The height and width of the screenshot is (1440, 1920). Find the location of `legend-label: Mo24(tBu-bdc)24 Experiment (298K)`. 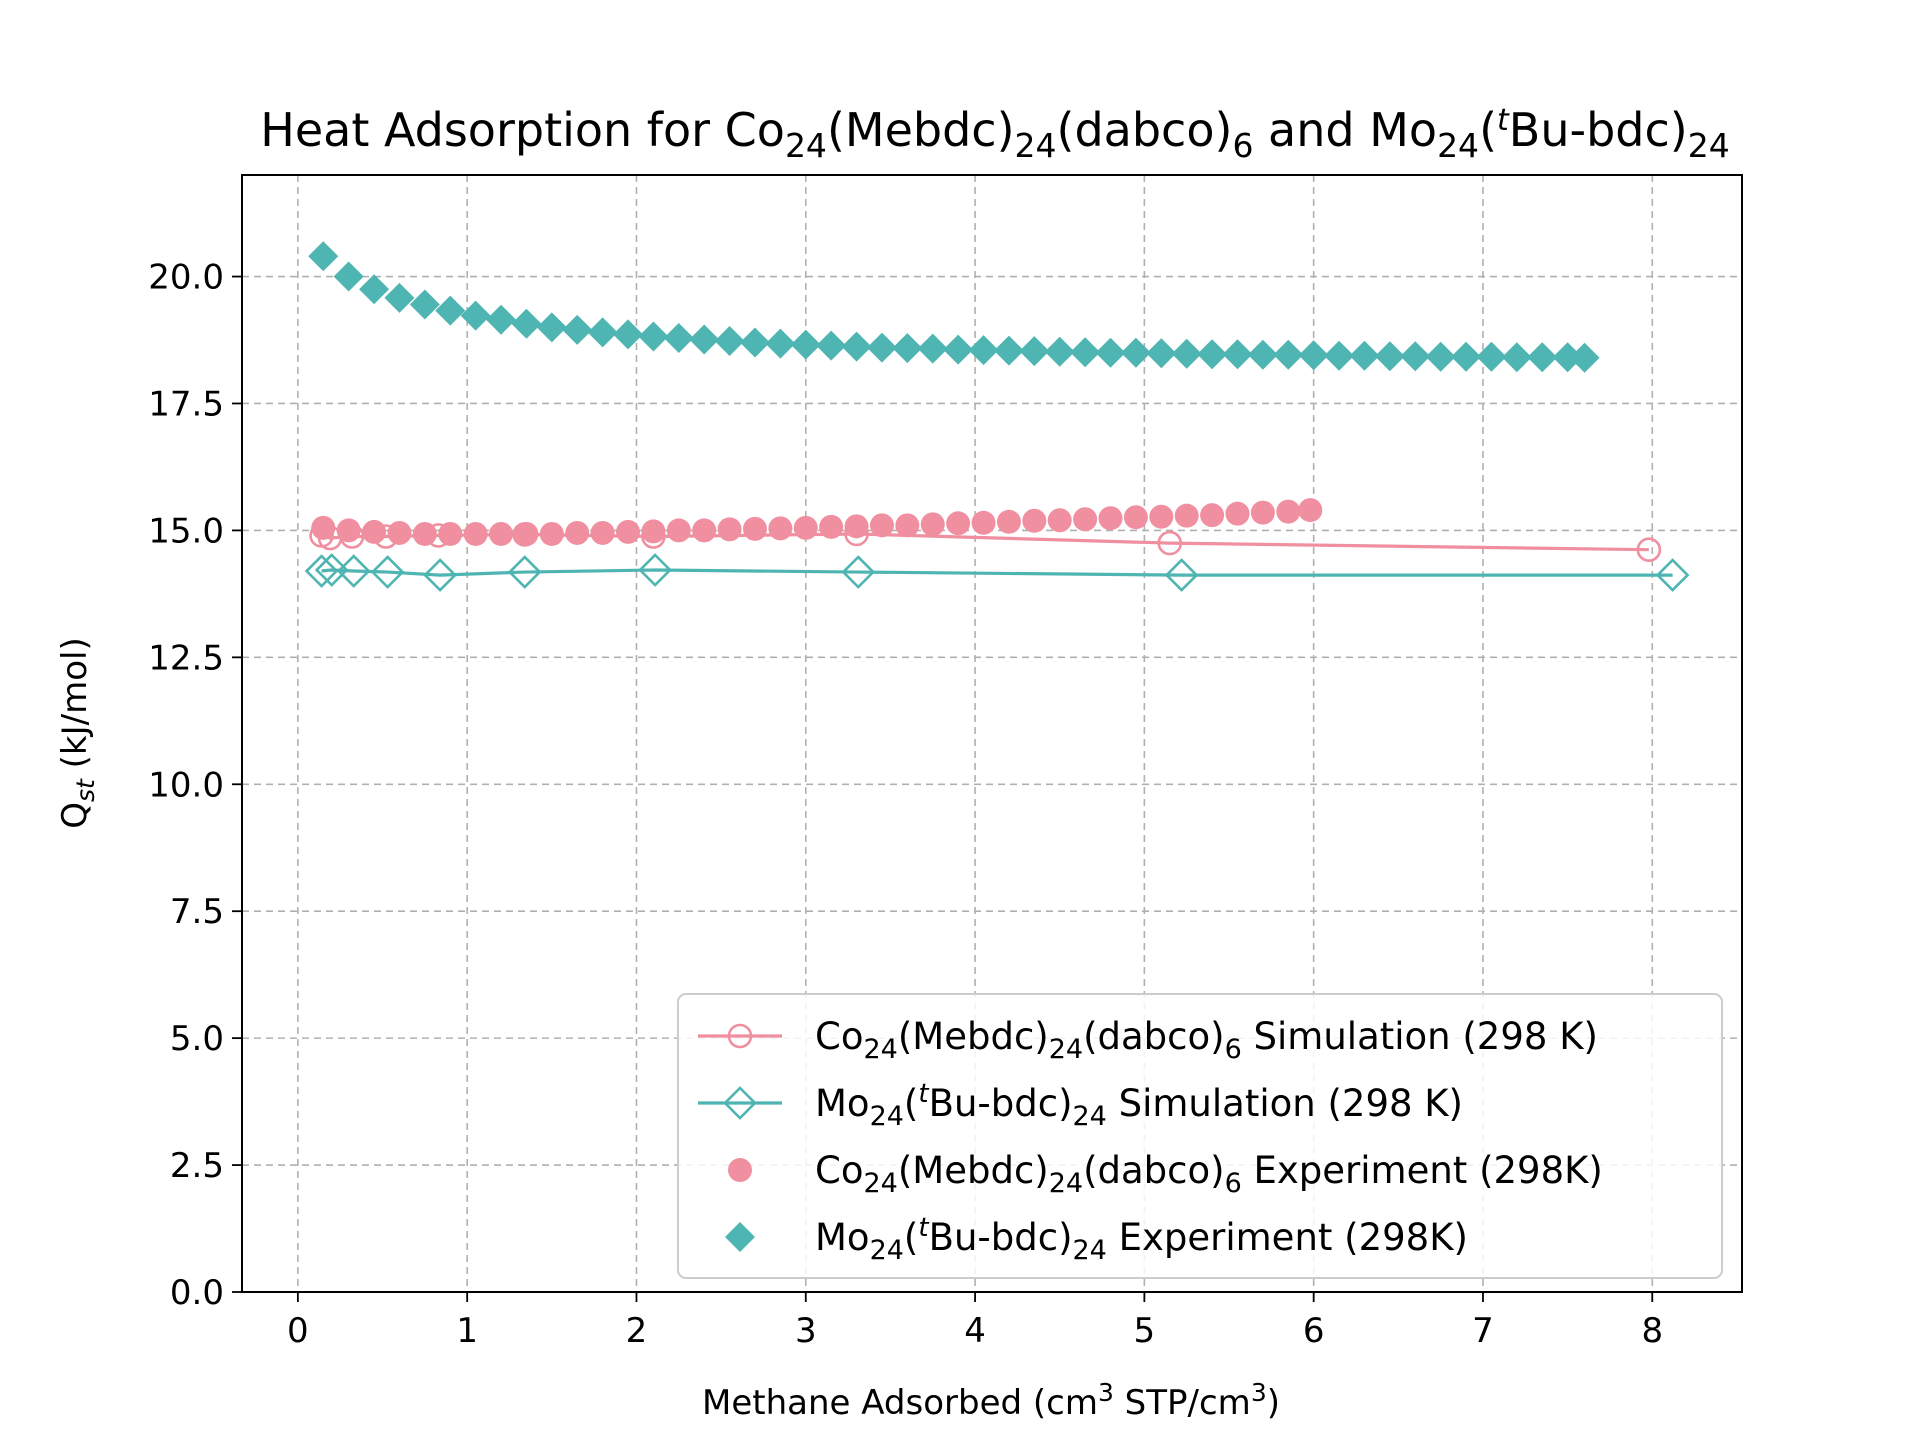

legend-label: Mo24(tBu-bdc)24 Experiment (298K) is located at coordinates (1141, 1239).